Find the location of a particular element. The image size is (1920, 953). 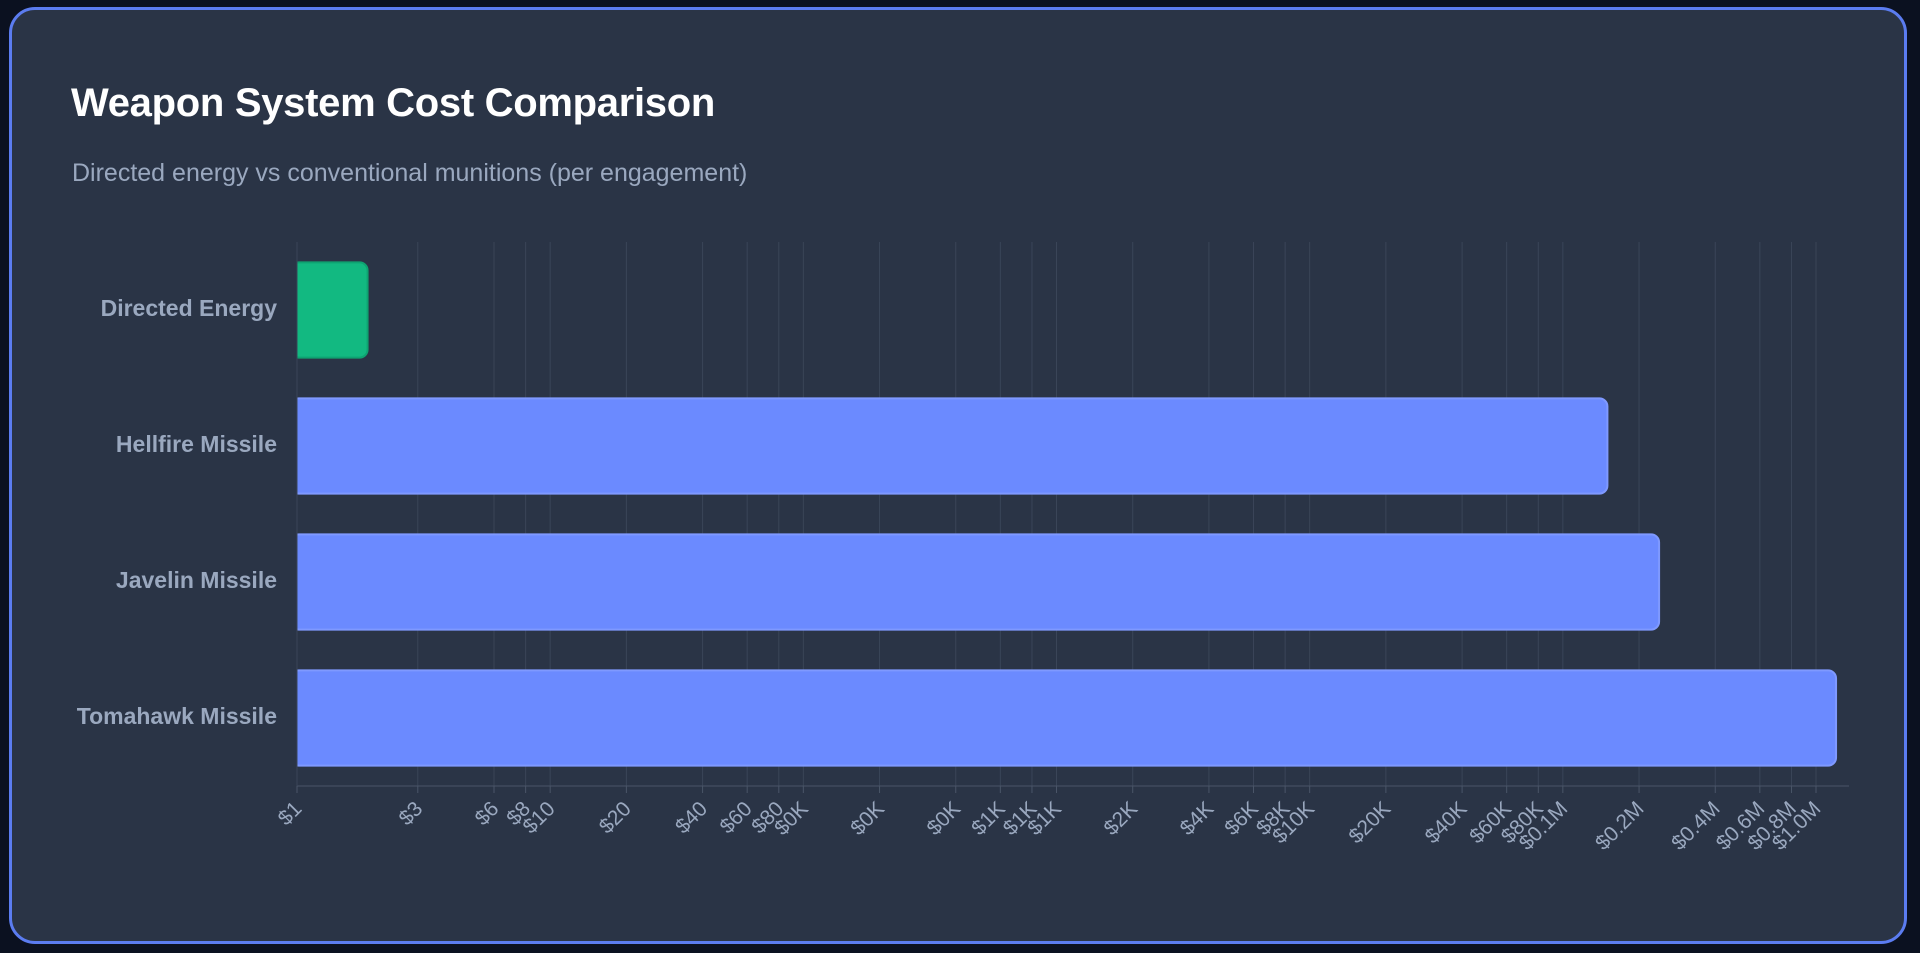

category-label: Tomahawk Missile is located at coordinates (177, 716).